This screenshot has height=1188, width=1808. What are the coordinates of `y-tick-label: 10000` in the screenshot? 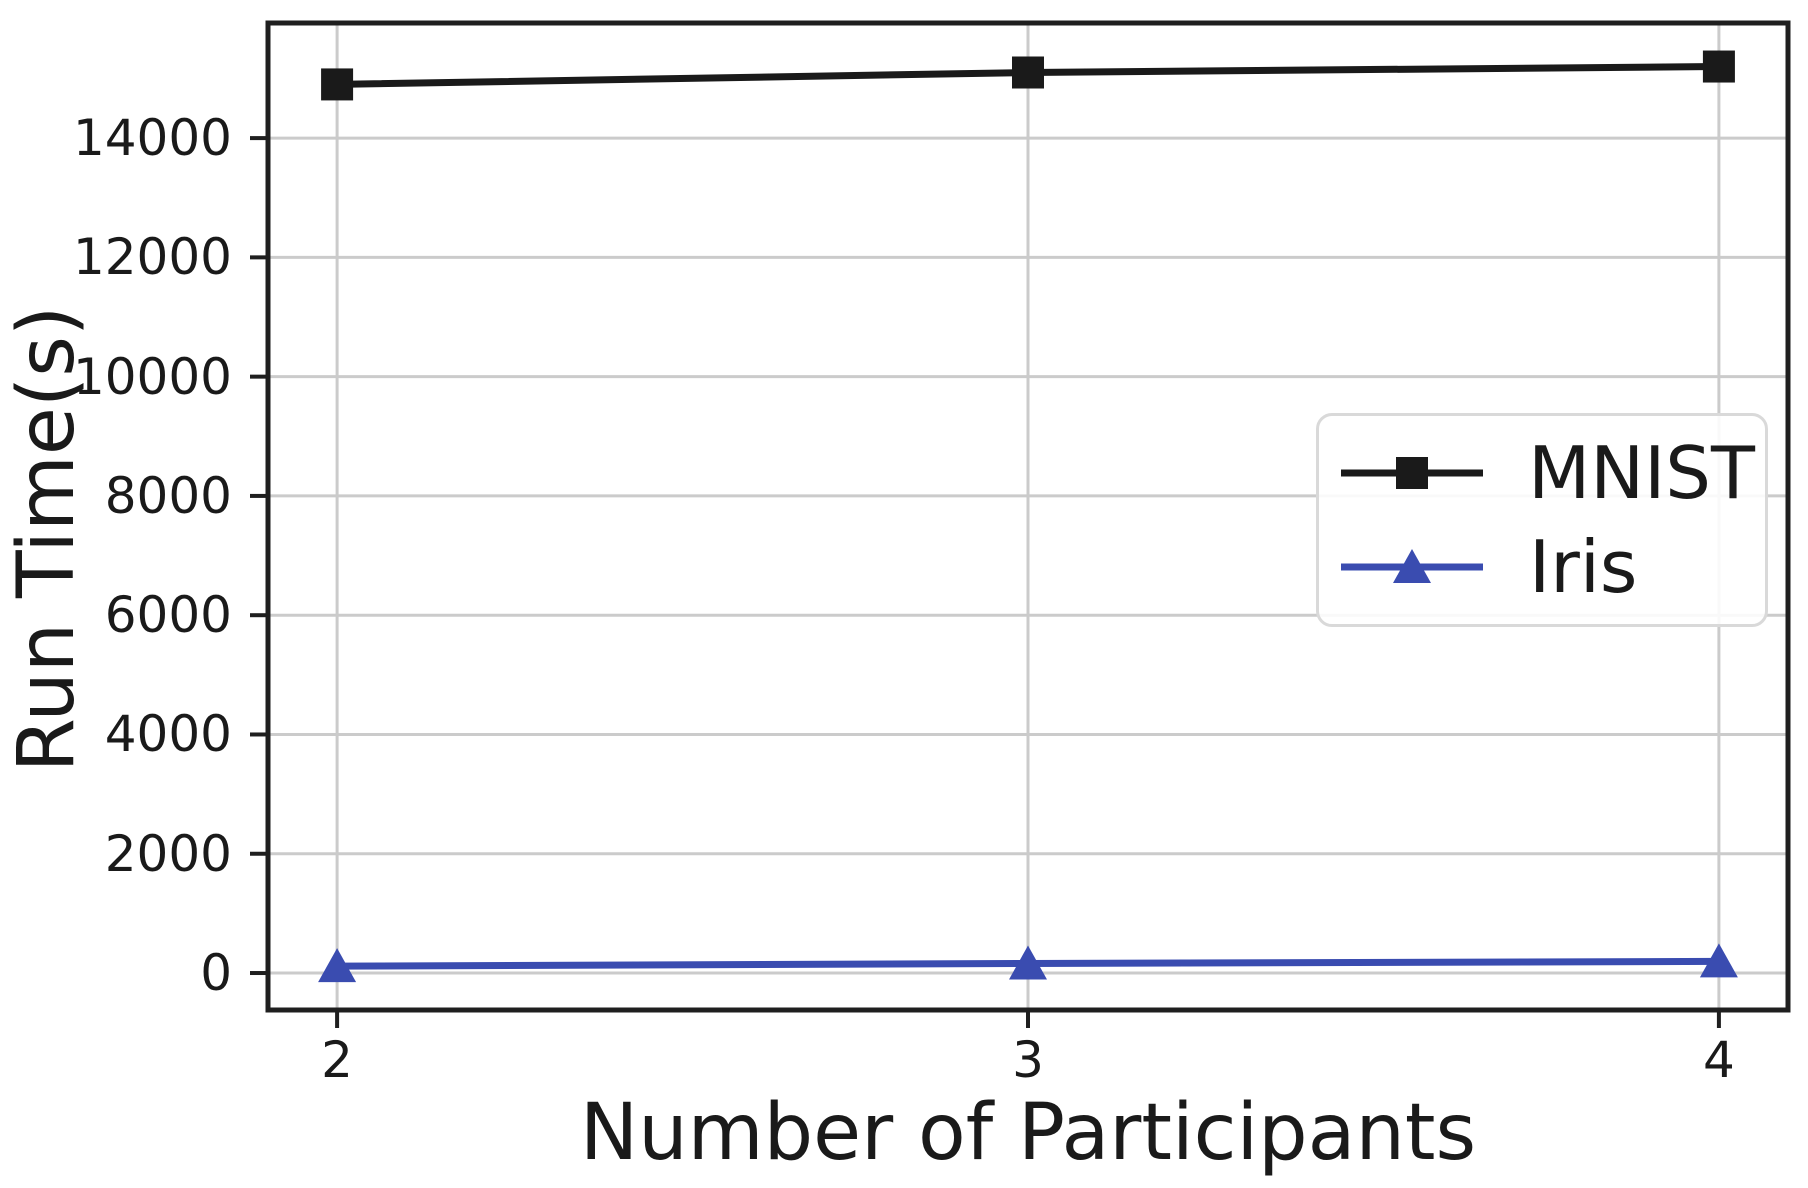 It's located at (152, 376).